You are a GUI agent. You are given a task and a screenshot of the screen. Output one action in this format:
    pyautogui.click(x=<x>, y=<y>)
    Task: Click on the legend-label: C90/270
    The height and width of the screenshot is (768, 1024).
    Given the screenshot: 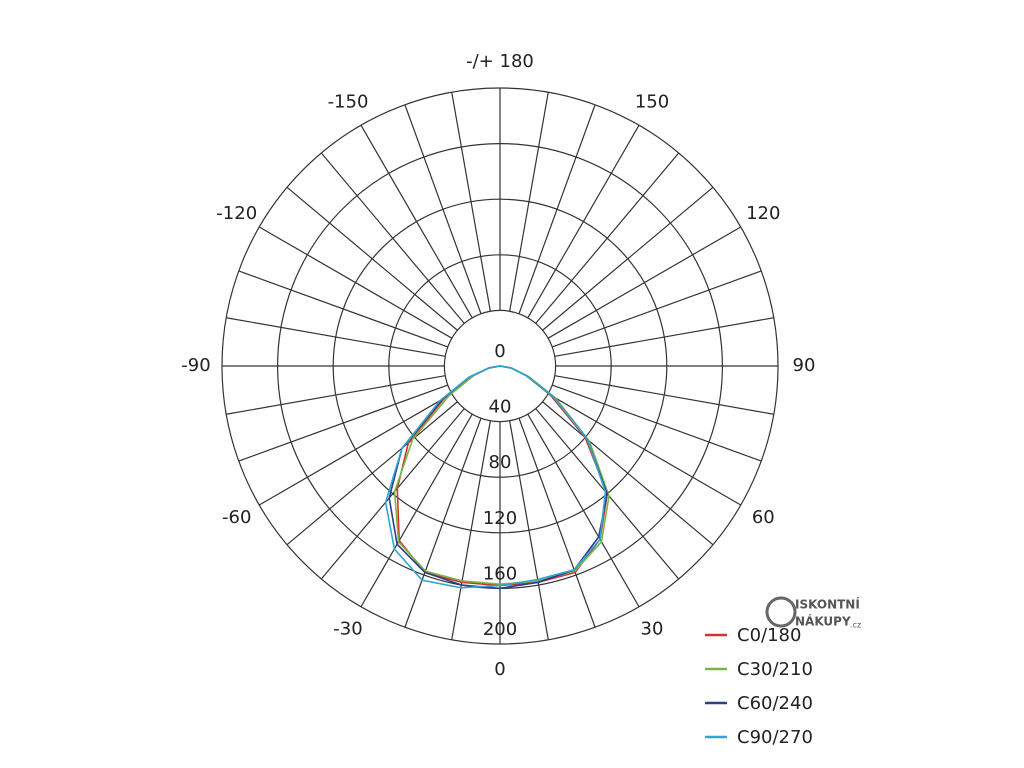 What is the action you would take?
    pyautogui.click(x=775, y=737)
    